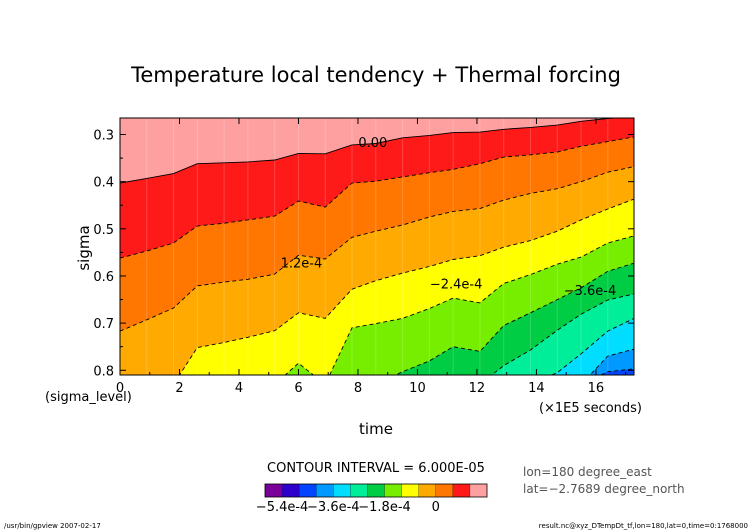  Describe the element at coordinates (376, 468) in the screenshot. I see `contour-interval: CONTOUR INTERVAL = 6.000E-05` at that location.